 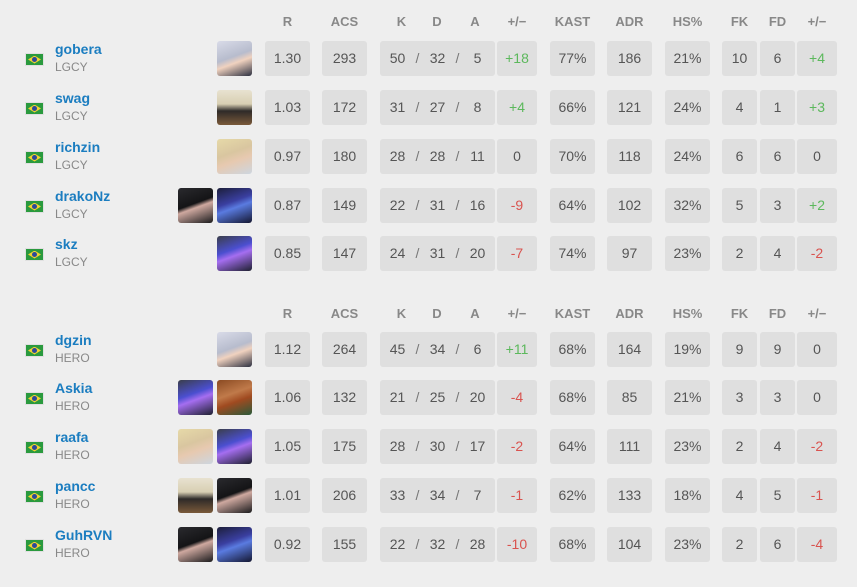 I want to click on player-name-link: raafa, so click(x=72, y=437).